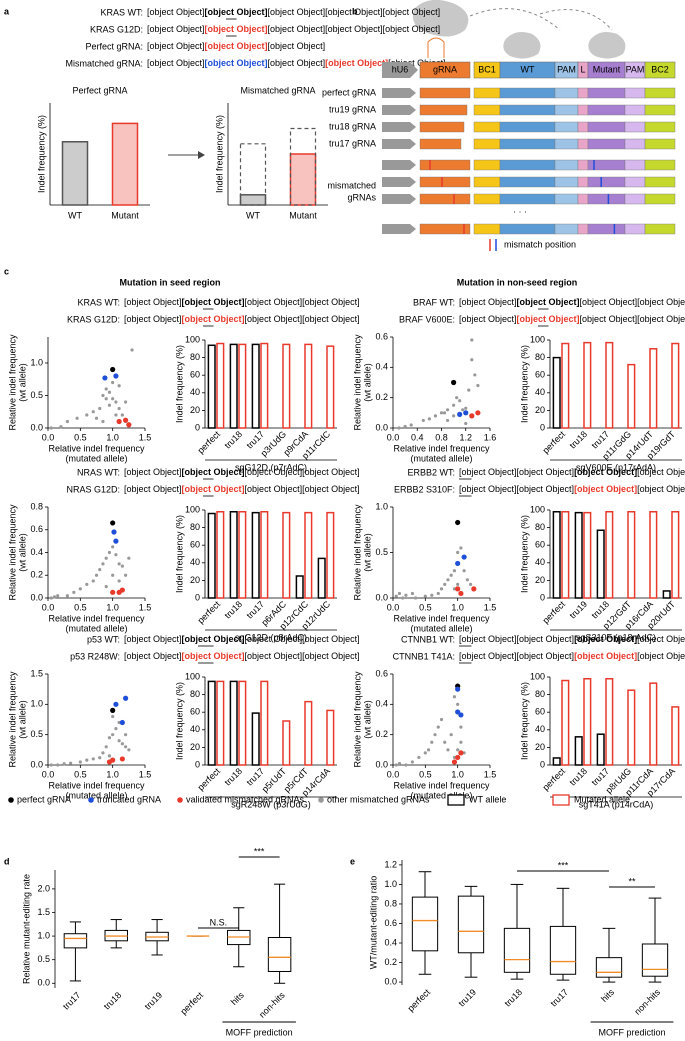  What do you see at coordinates (36, 575) in the screenshot?
I see `y-tick-label: 0.2` at bounding box center [36, 575].